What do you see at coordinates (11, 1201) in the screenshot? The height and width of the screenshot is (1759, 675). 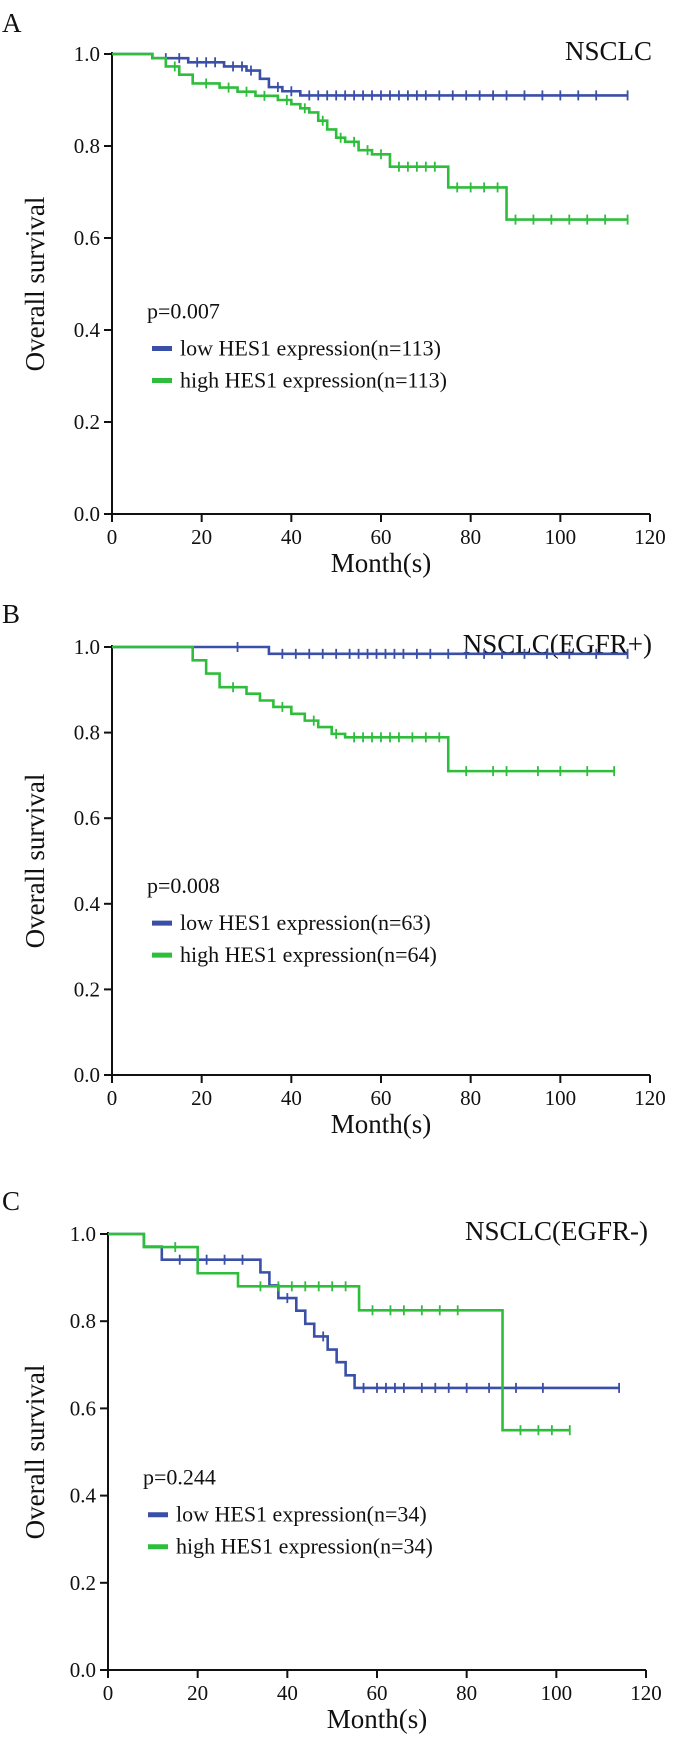 I see `panel-letter: C` at bounding box center [11, 1201].